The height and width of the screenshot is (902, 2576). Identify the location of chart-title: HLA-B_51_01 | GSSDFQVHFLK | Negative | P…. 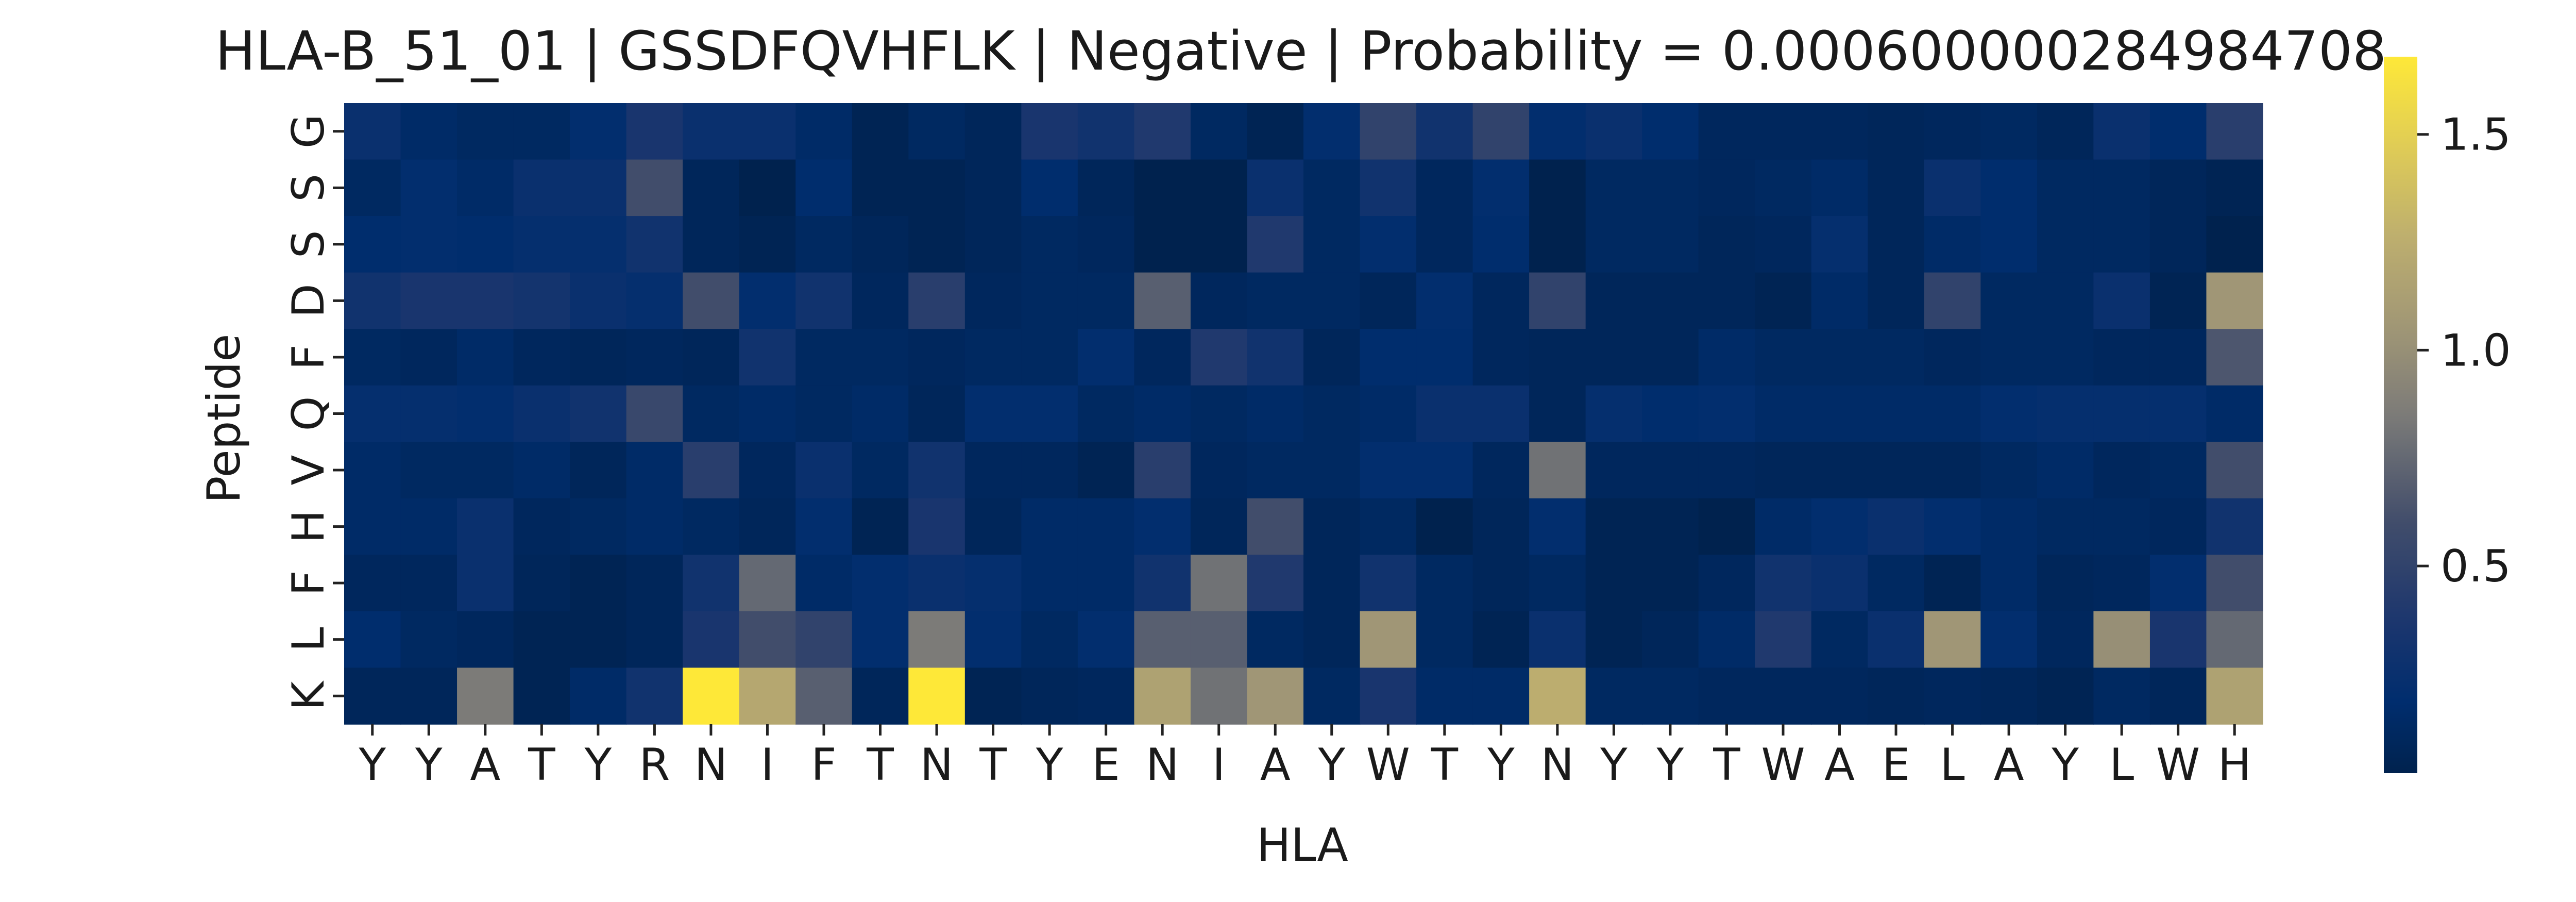
(1300, 51).